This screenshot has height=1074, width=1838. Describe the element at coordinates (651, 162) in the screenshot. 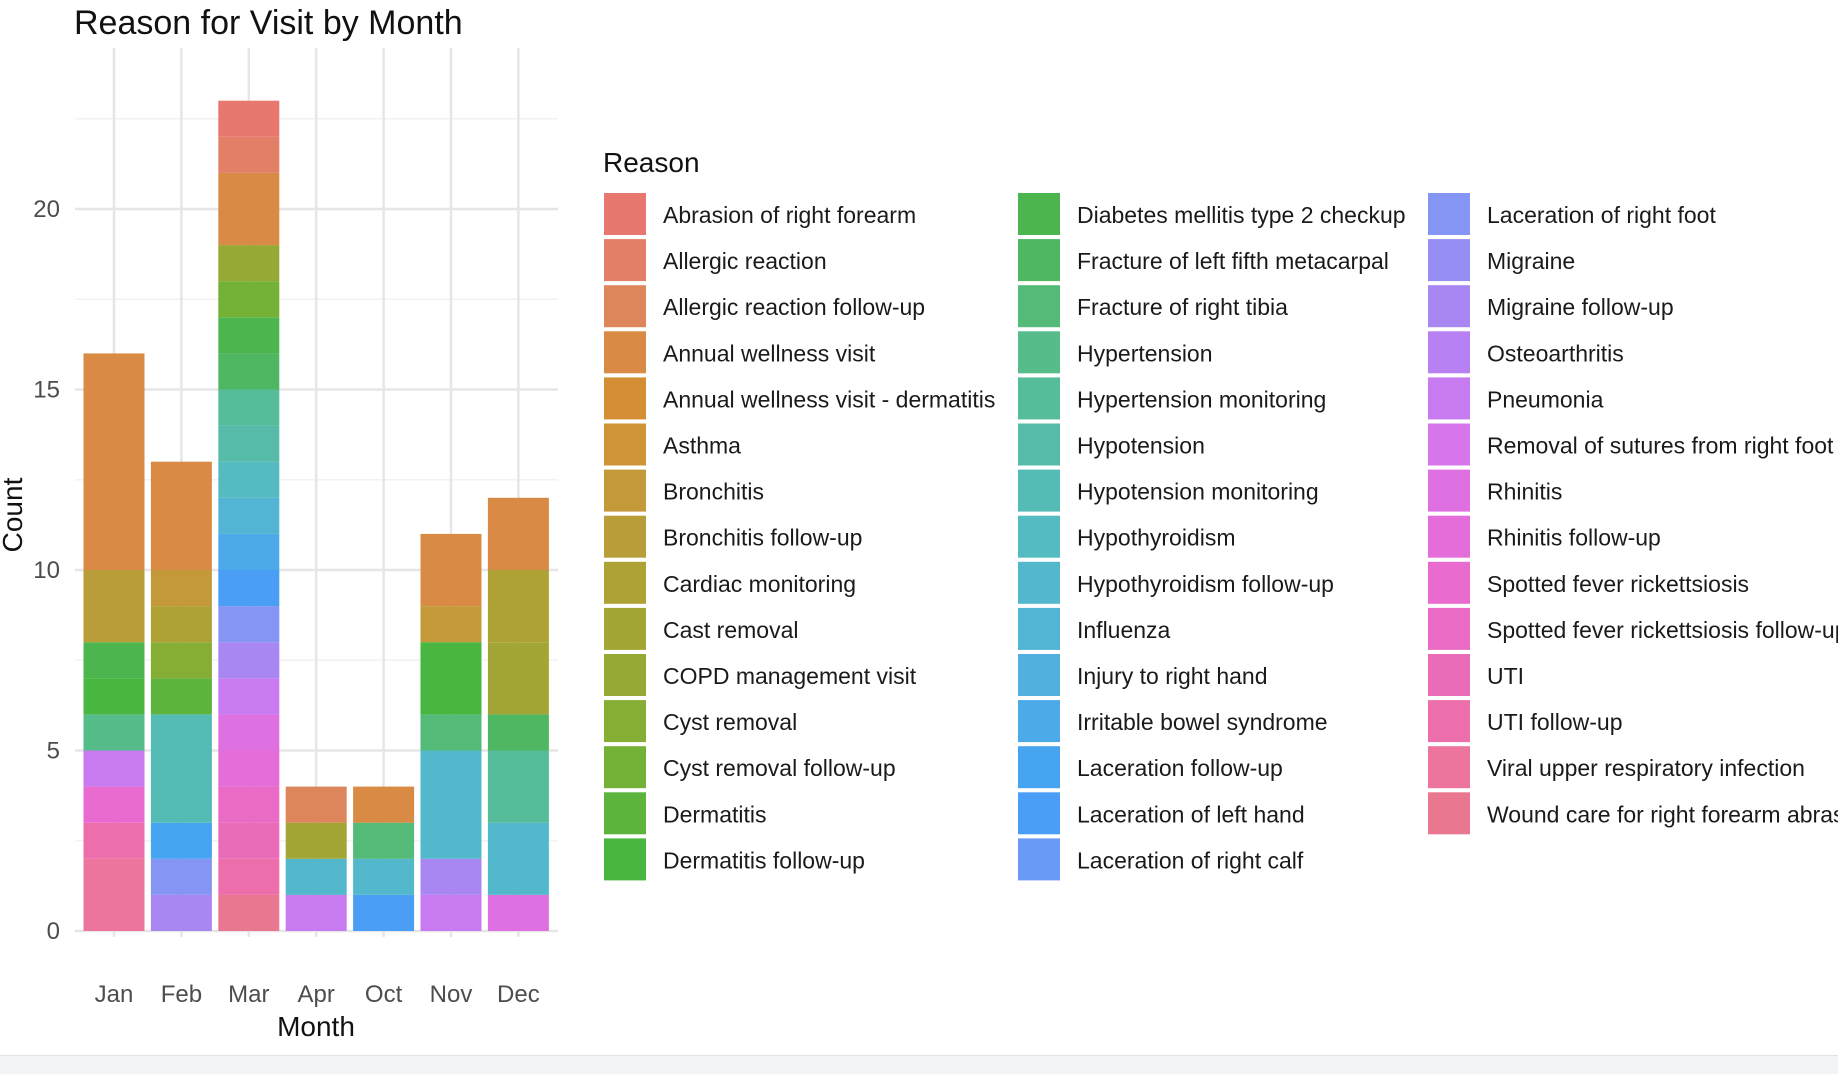

I see `legend-title: Reason` at that location.